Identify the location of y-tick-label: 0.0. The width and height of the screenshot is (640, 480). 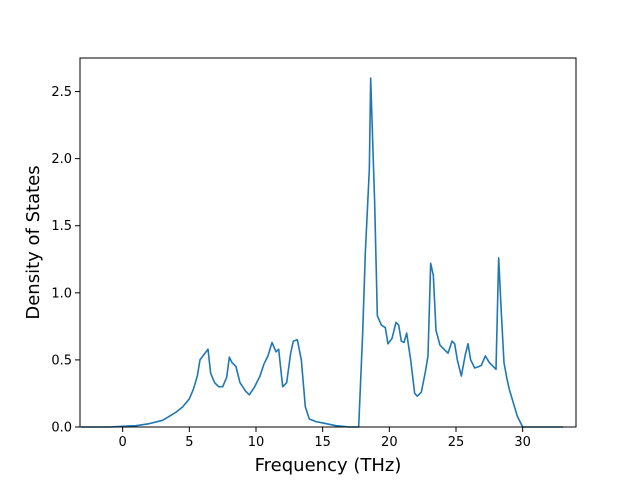
(61, 428).